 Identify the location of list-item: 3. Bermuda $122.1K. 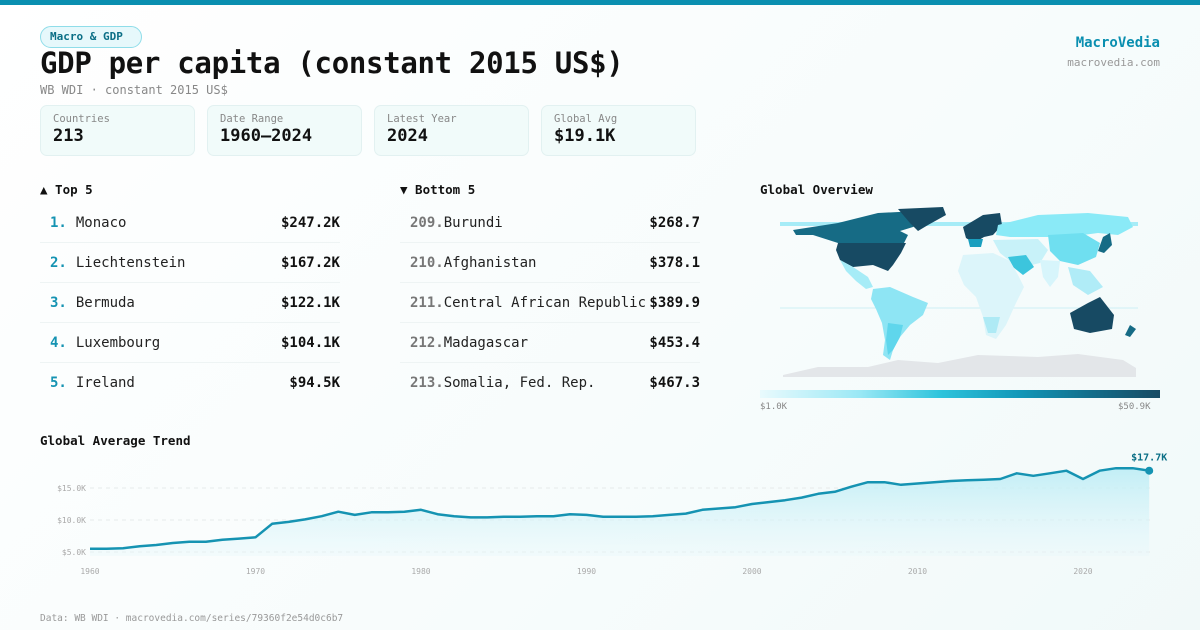
(190, 303).